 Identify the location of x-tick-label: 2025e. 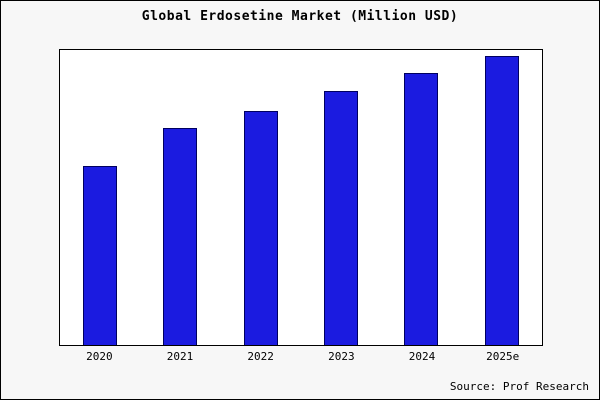
(503, 356).